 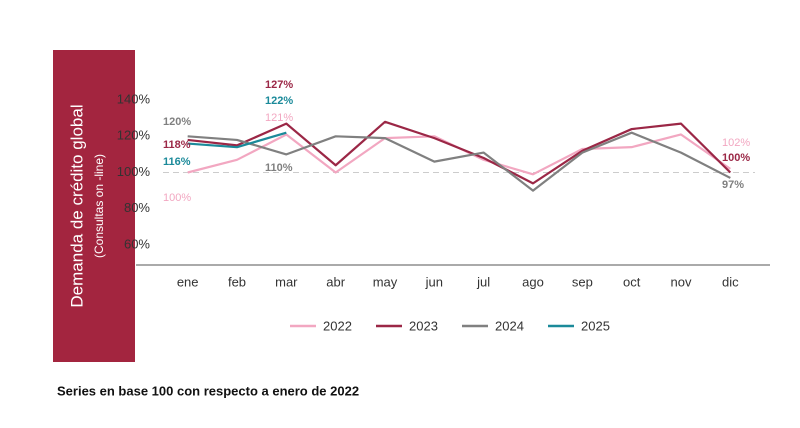 I want to click on y-label-box, so click(x=94, y=206).